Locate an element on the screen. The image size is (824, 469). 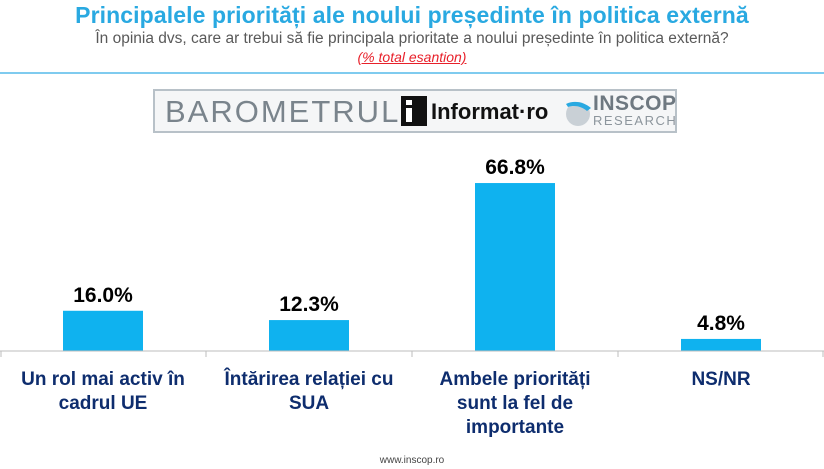
category-label: SUA is located at coordinates (309, 403).